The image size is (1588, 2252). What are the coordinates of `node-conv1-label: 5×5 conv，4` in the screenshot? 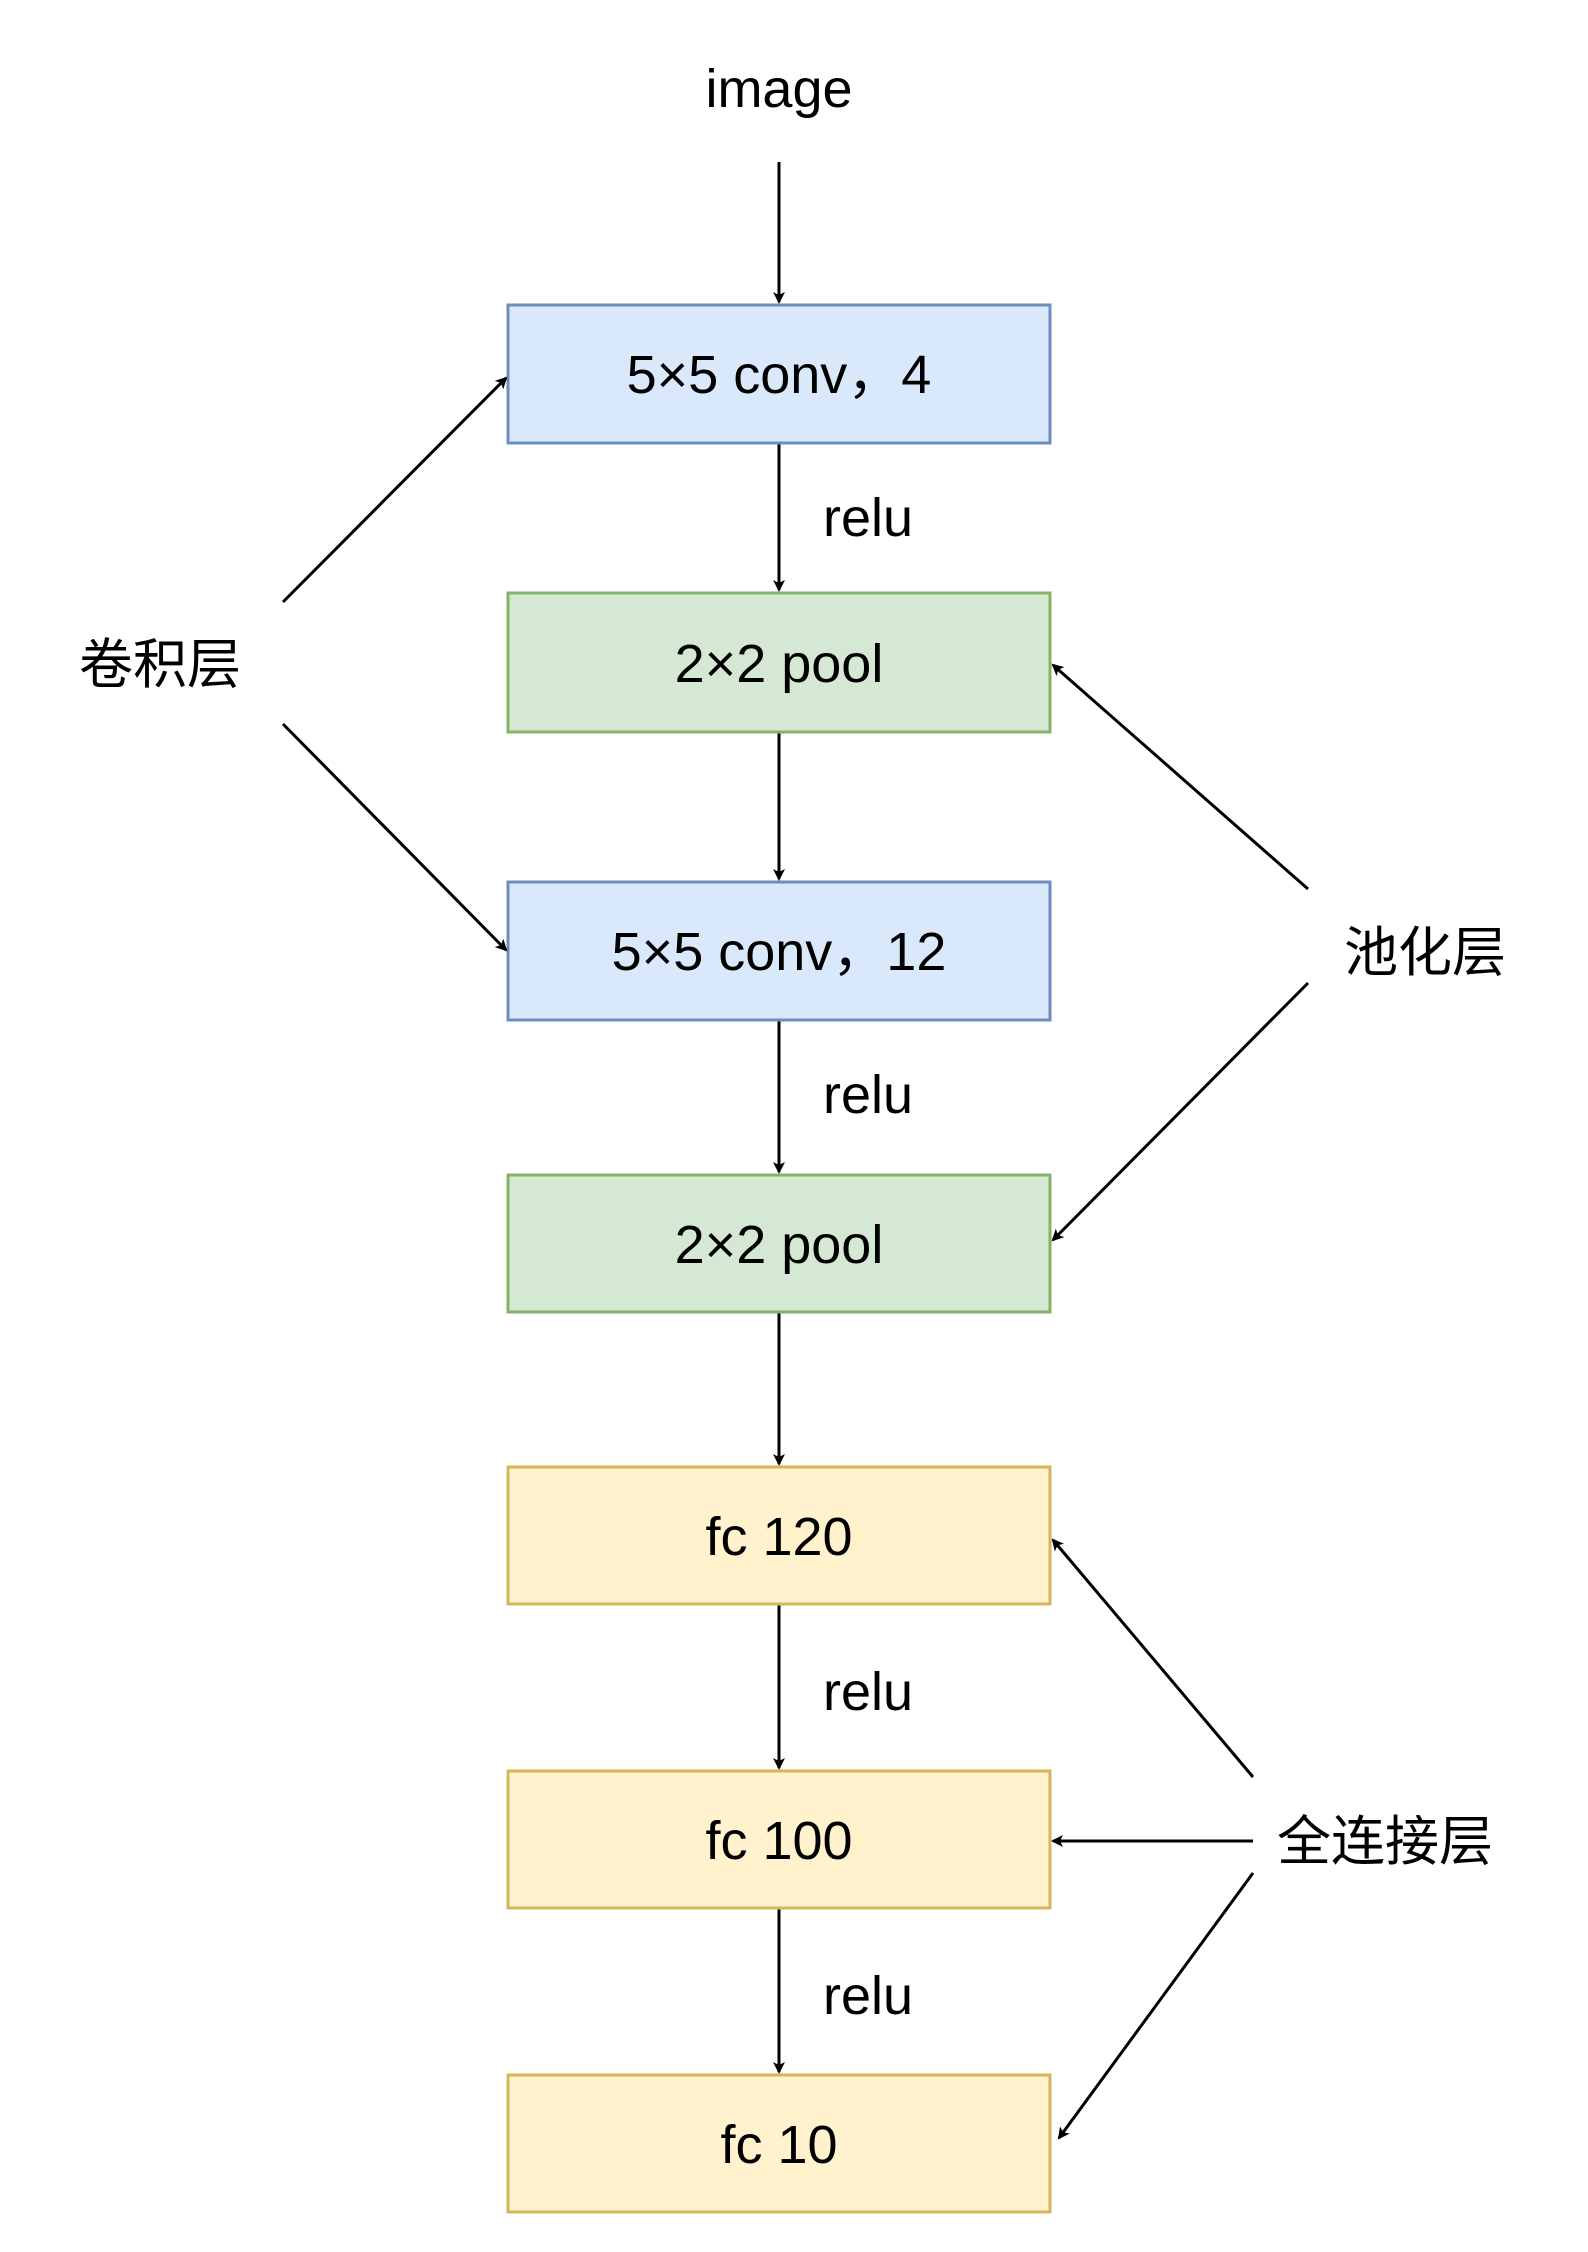 It's located at (779, 375).